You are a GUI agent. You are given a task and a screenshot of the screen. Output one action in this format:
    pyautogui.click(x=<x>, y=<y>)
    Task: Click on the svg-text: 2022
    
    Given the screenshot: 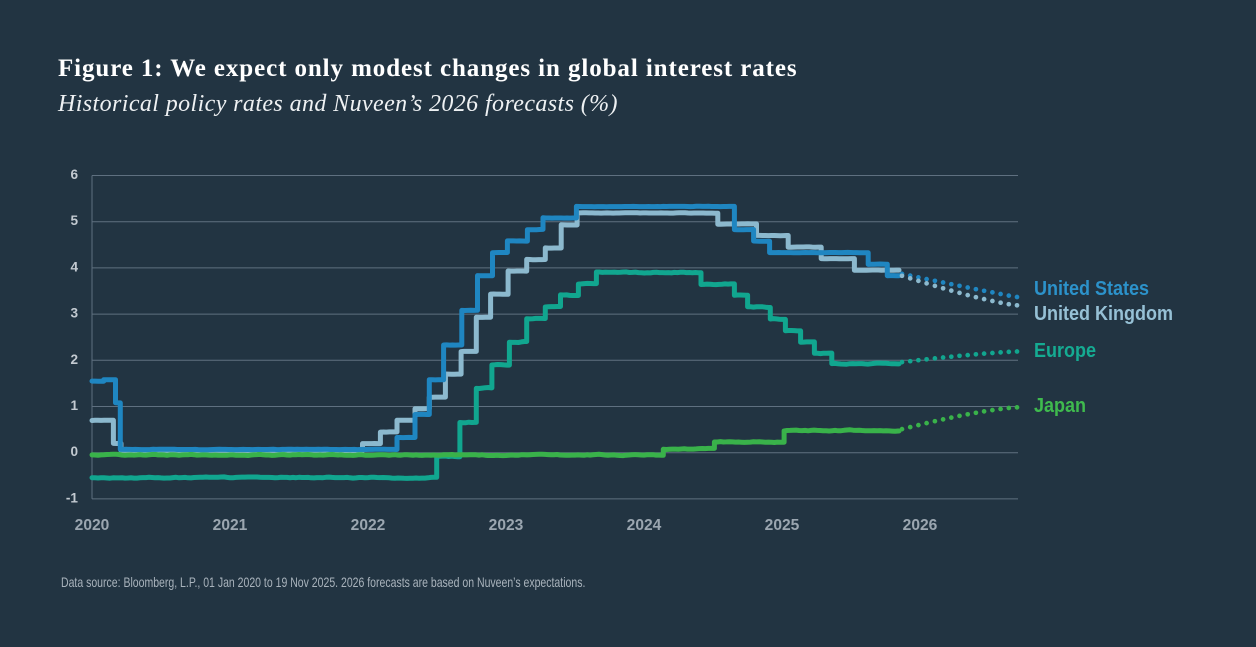 What is the action you would take?
    pyautogui.click(x=368, y=525)
    